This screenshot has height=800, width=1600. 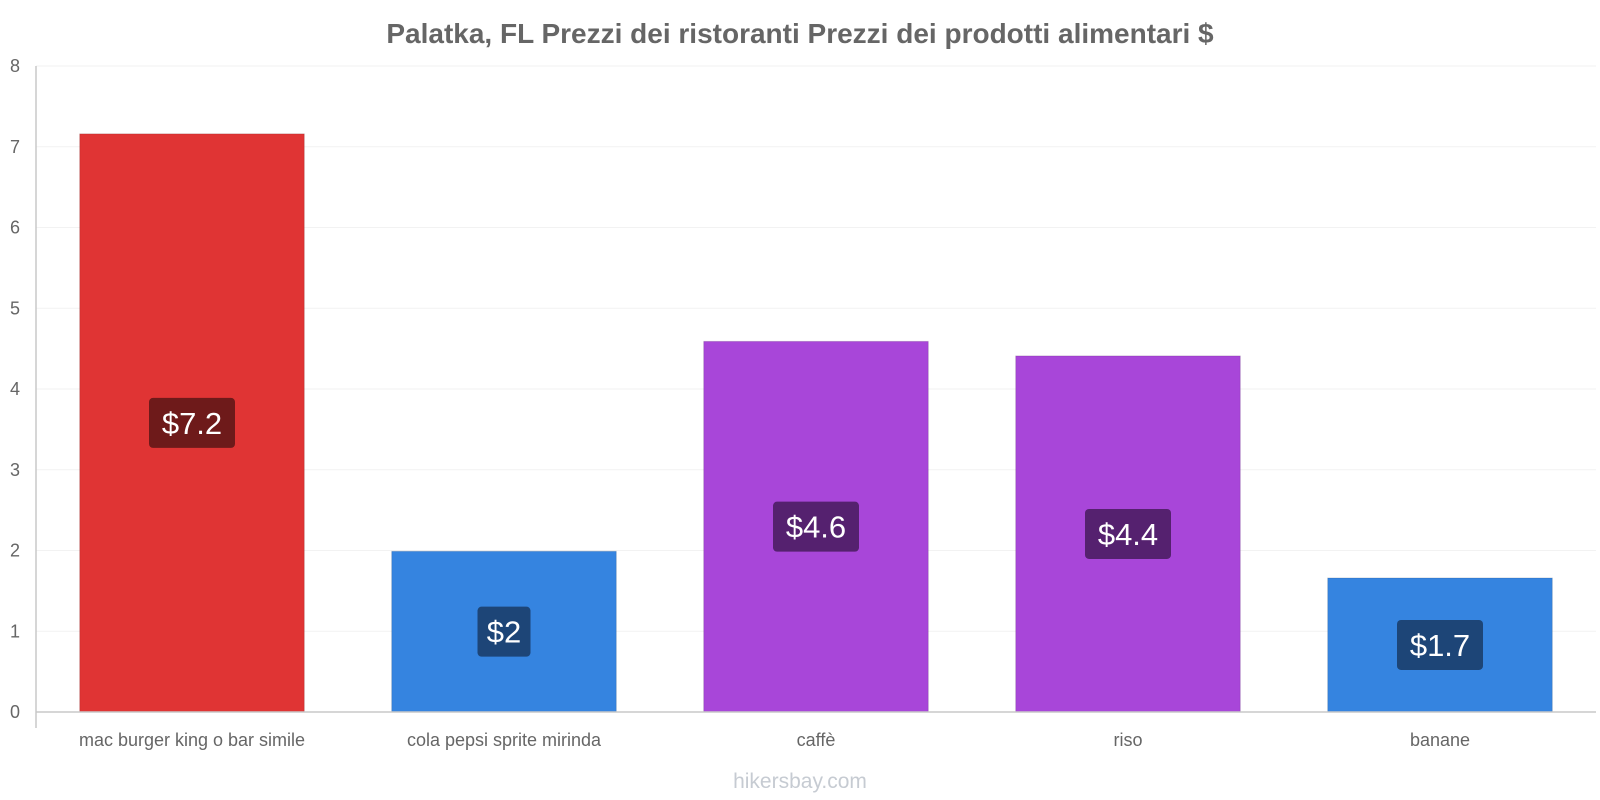 I want to click on category-label: riso, so click(x=1127, y=740).